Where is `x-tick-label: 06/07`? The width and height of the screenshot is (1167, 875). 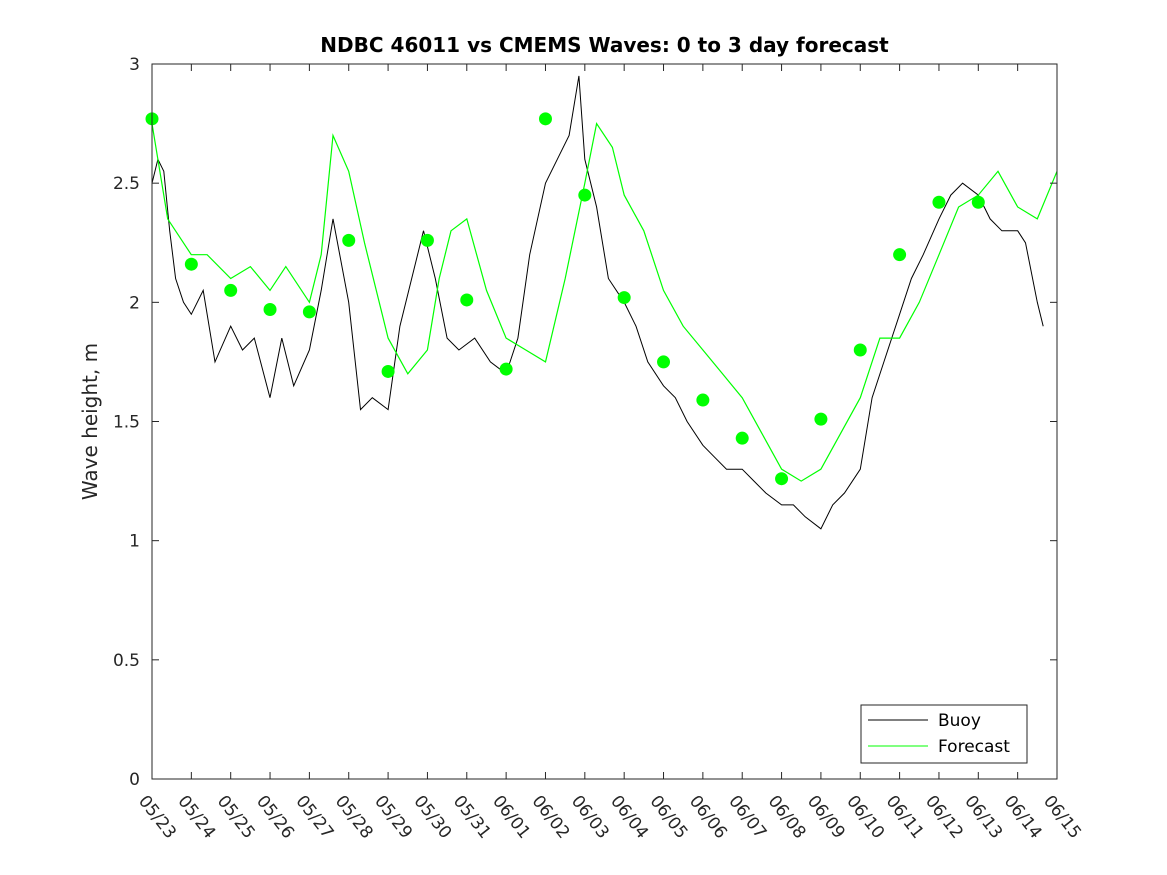
x-tick-label: 06/07 is located at coordinates (747, 817).